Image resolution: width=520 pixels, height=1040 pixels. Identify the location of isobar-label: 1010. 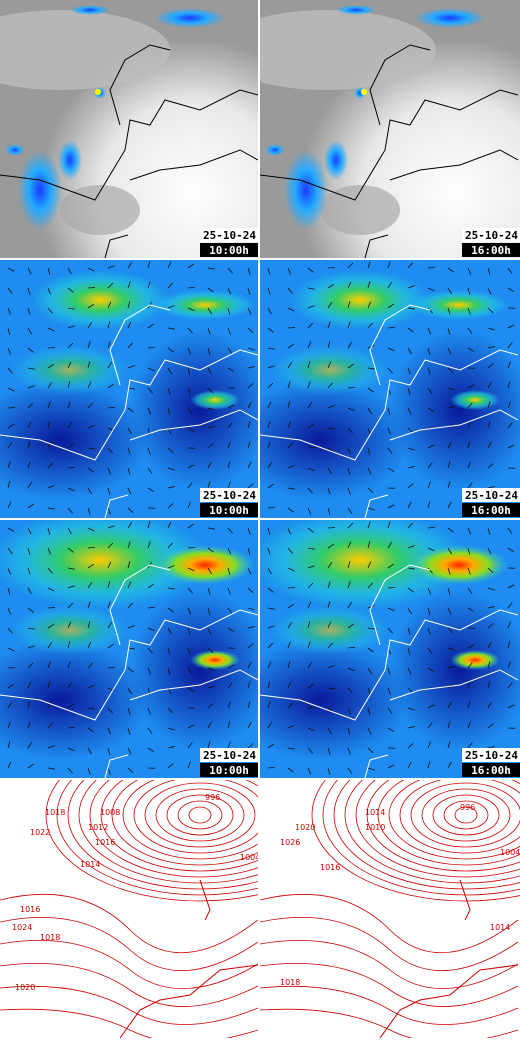
(375, 827).